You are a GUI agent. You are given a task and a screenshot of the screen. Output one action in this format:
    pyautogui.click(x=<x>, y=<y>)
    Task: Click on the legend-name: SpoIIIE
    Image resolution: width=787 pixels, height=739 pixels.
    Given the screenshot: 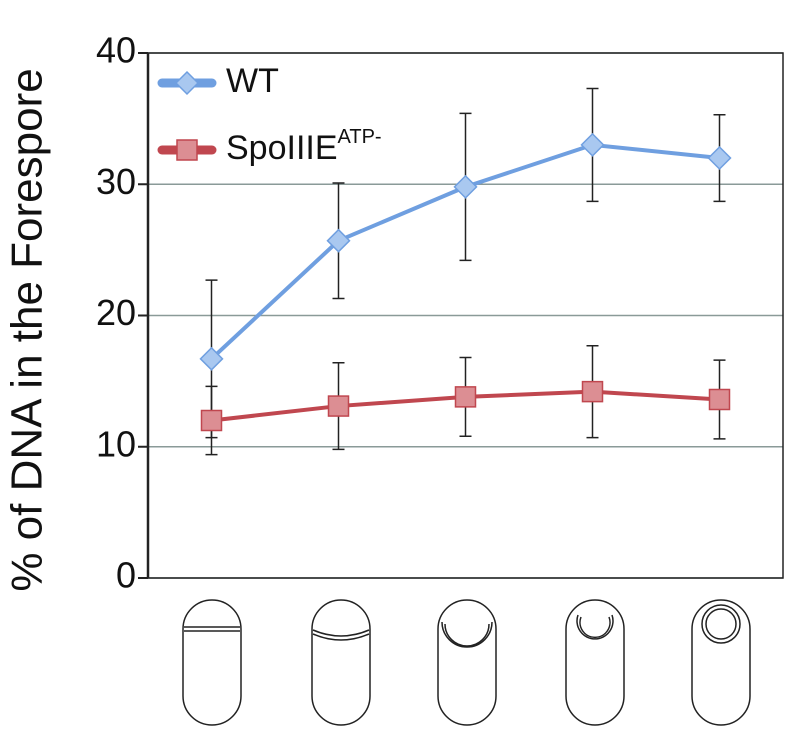 What is the action you would take?
    pyautogui.click(x=282, y=148)
    